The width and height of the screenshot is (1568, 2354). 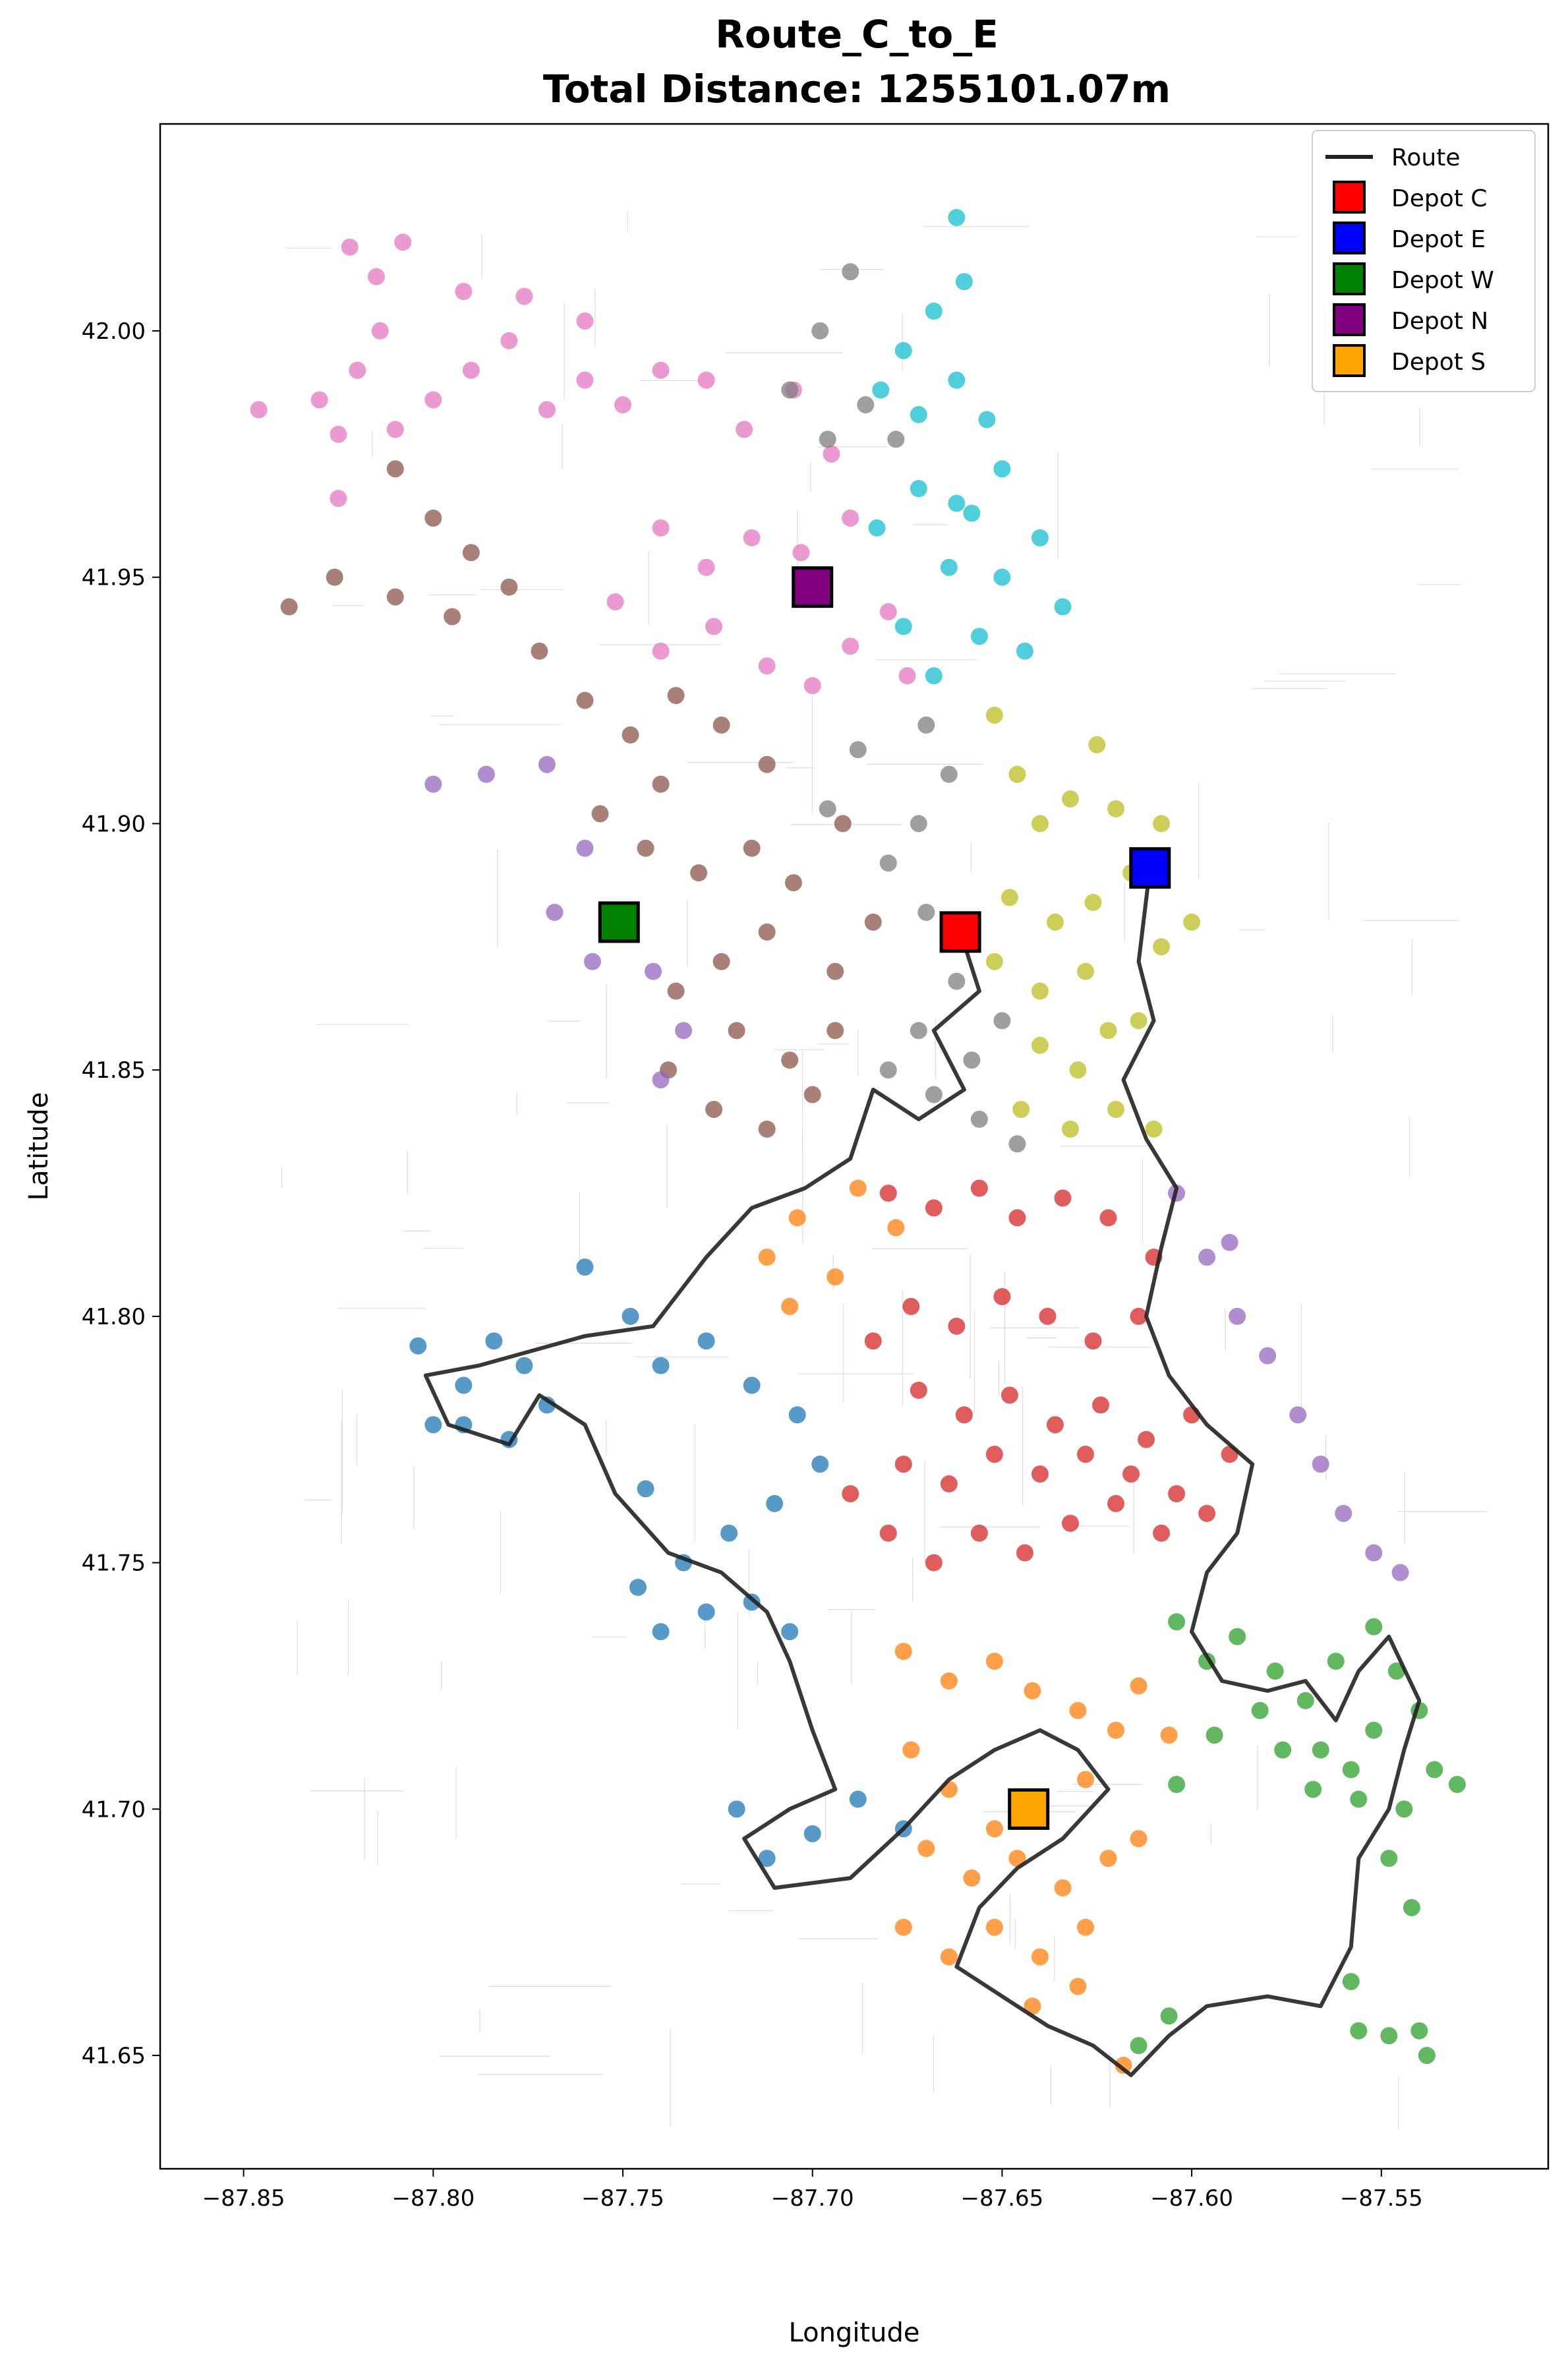 I want to click on depot-marker, so click(x=960, y=932).